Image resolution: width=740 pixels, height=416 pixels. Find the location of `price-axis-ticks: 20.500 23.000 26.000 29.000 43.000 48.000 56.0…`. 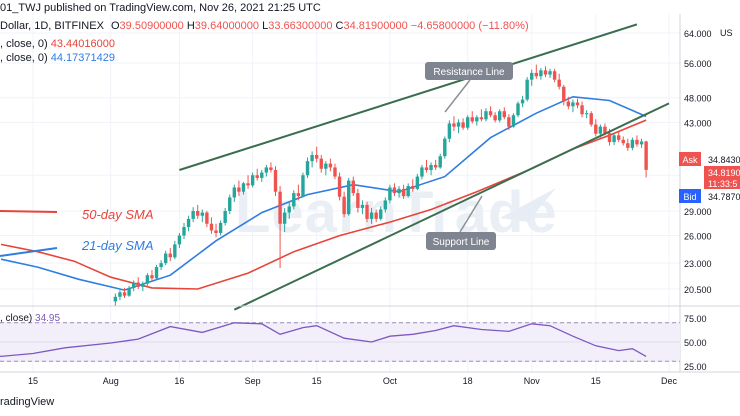

price-axis-ticks: 20.500 23.000 26.000 29.000 43.000 48.000 56.0… is located at coordinates (698, 162).